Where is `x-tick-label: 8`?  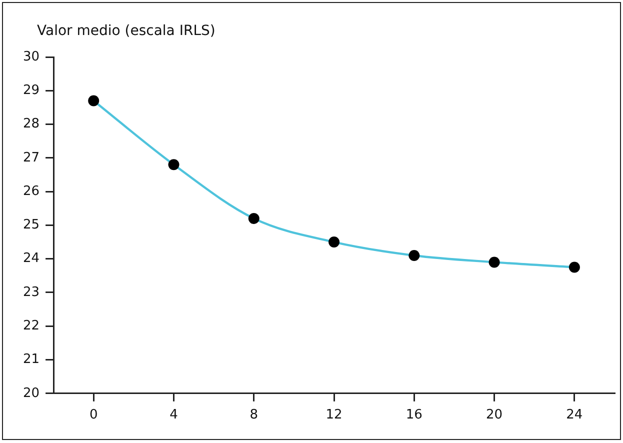 x-tick-label: 8 is located at coordinates (254, 415).